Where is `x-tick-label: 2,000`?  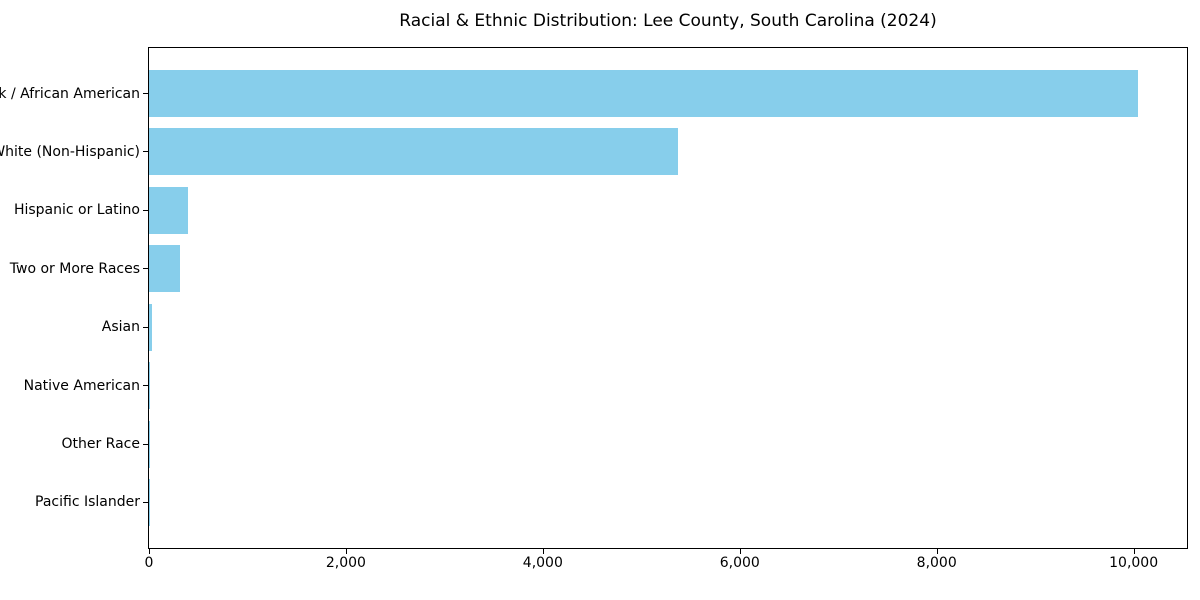
x-tick-label: 2,000 is located at coordinates (345, 563).